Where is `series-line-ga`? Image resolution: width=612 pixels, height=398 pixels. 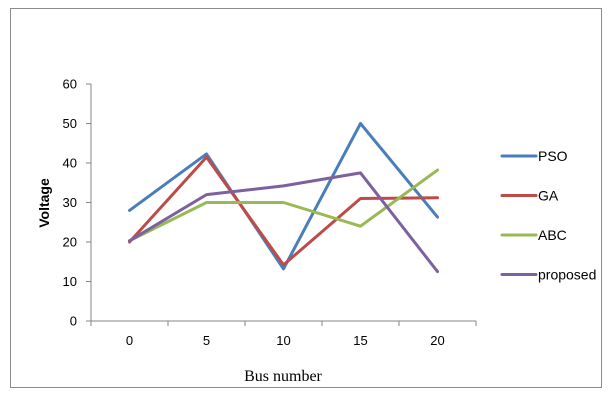 series-line-ga is located at coordinates (283, 211).